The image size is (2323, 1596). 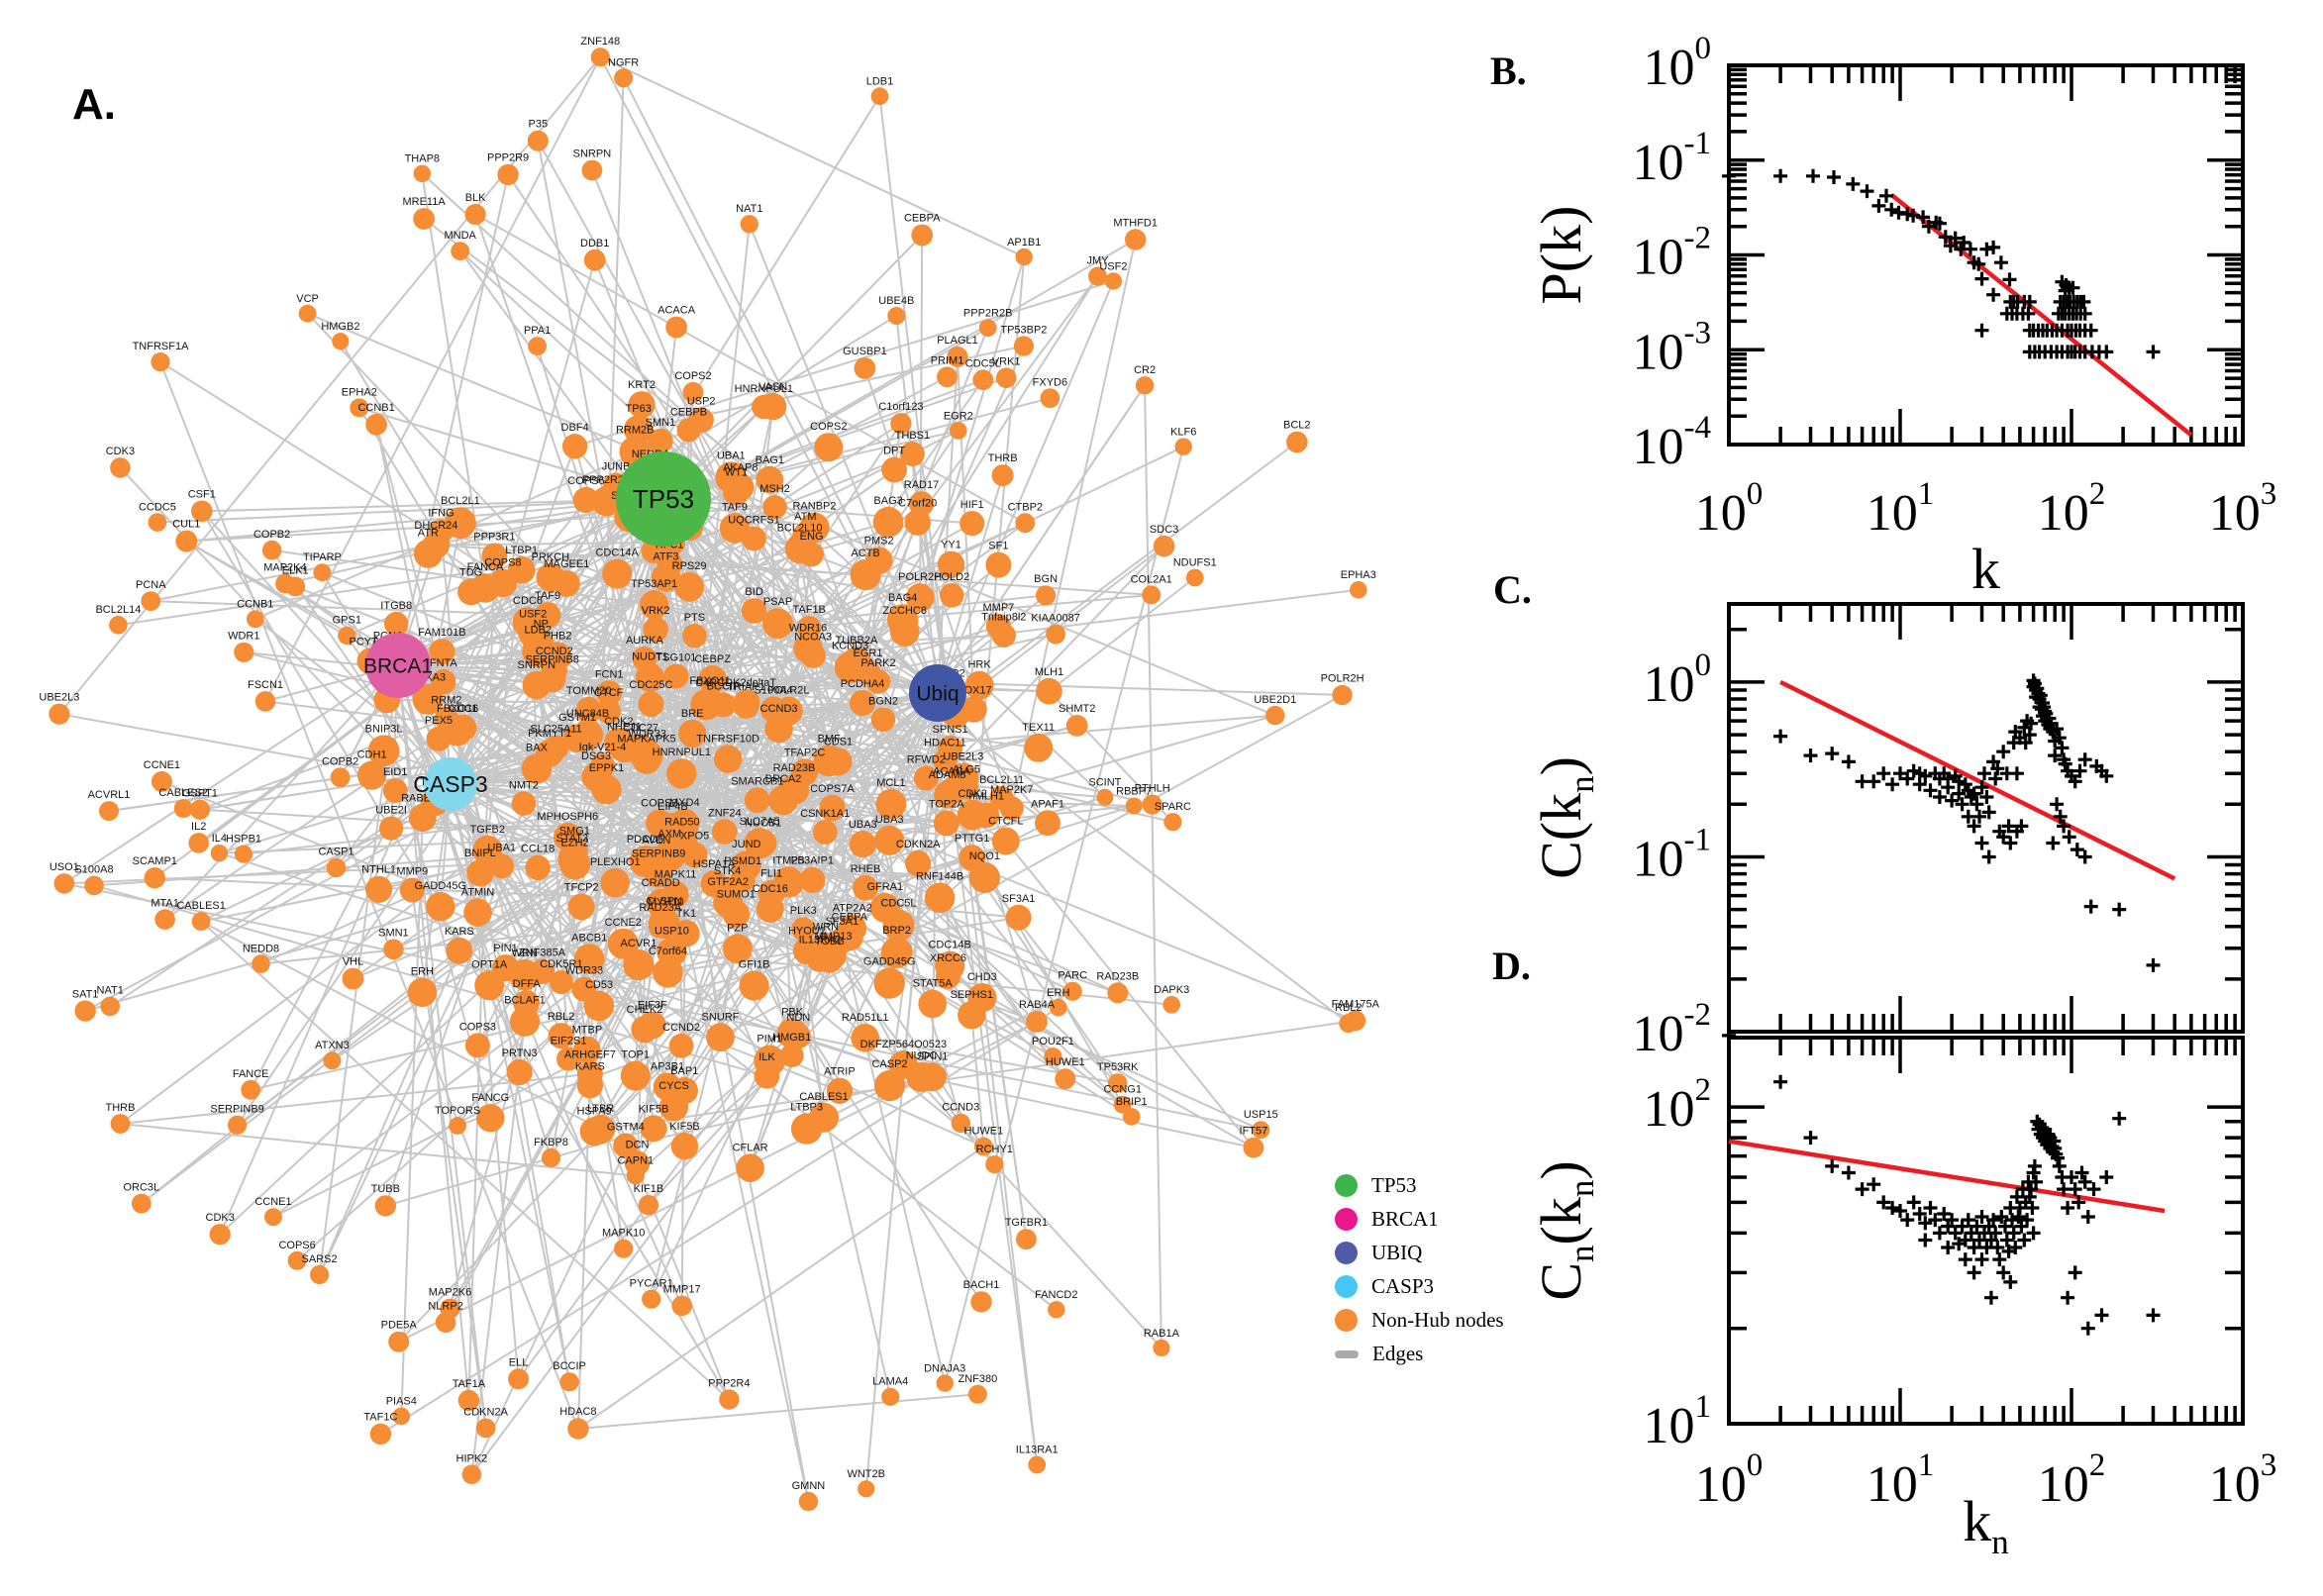 What do you see at coordinates (1173, 807) in the screenshot?
I see `gene-label: SPARC` at bounding box center [1173, 807].